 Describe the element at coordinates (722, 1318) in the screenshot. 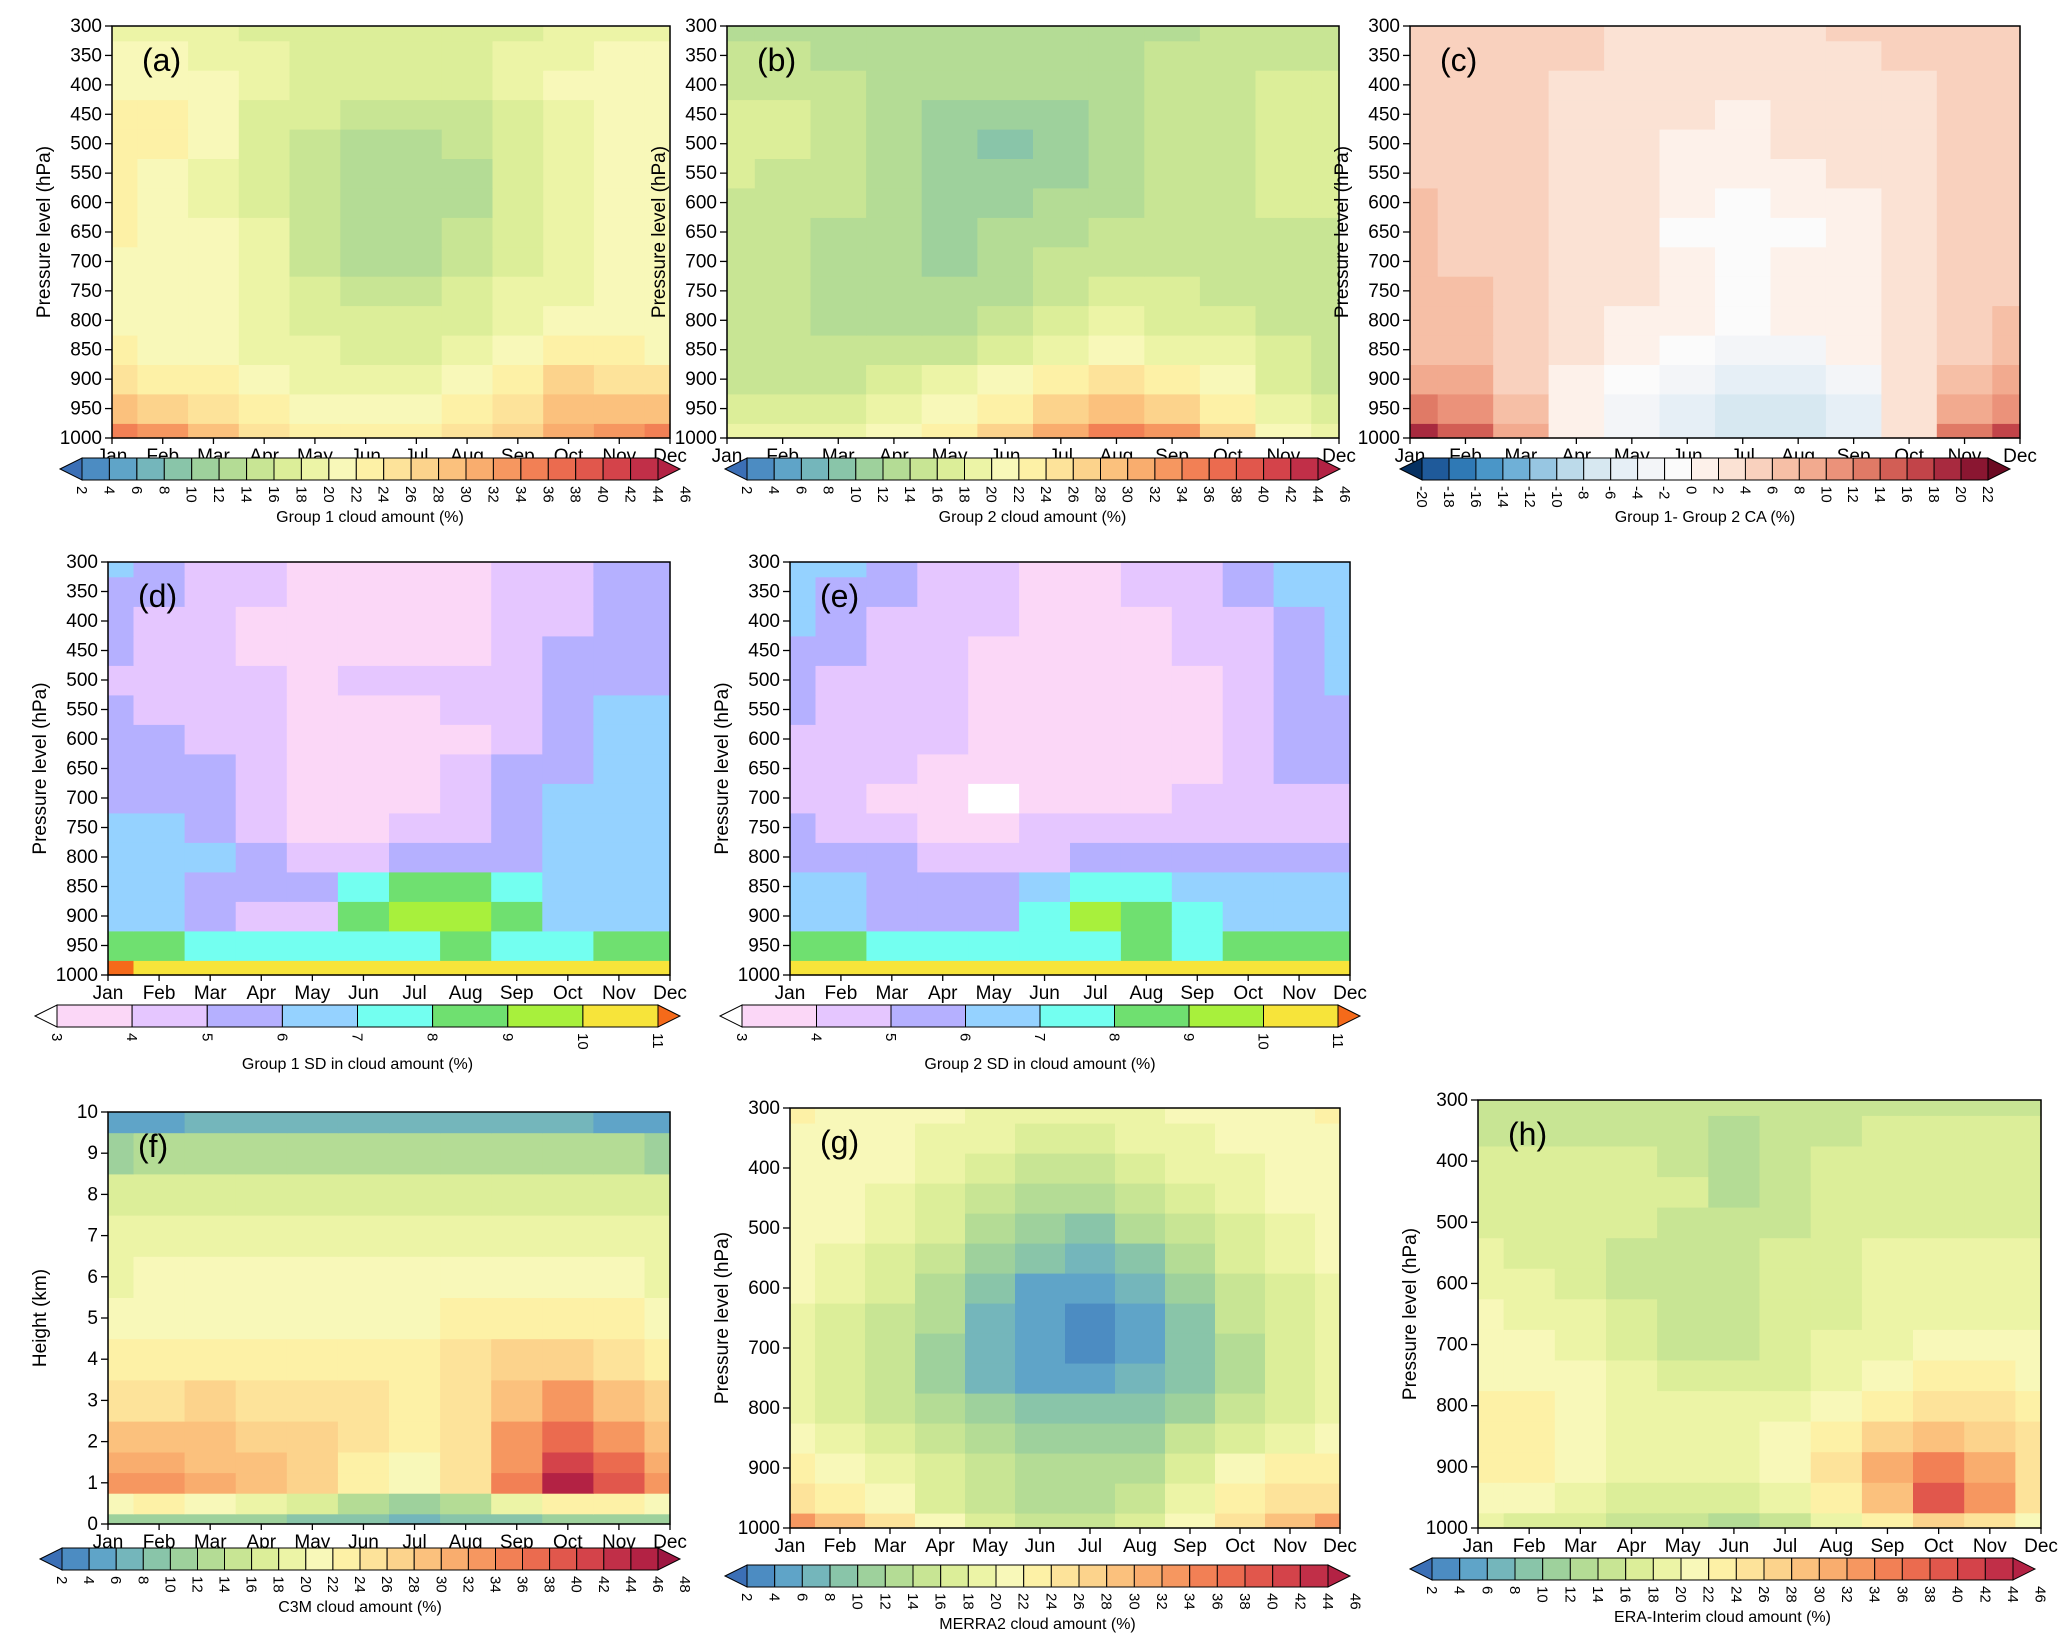

I see `ylabel-g: Pressure level (hPa)` at that location.